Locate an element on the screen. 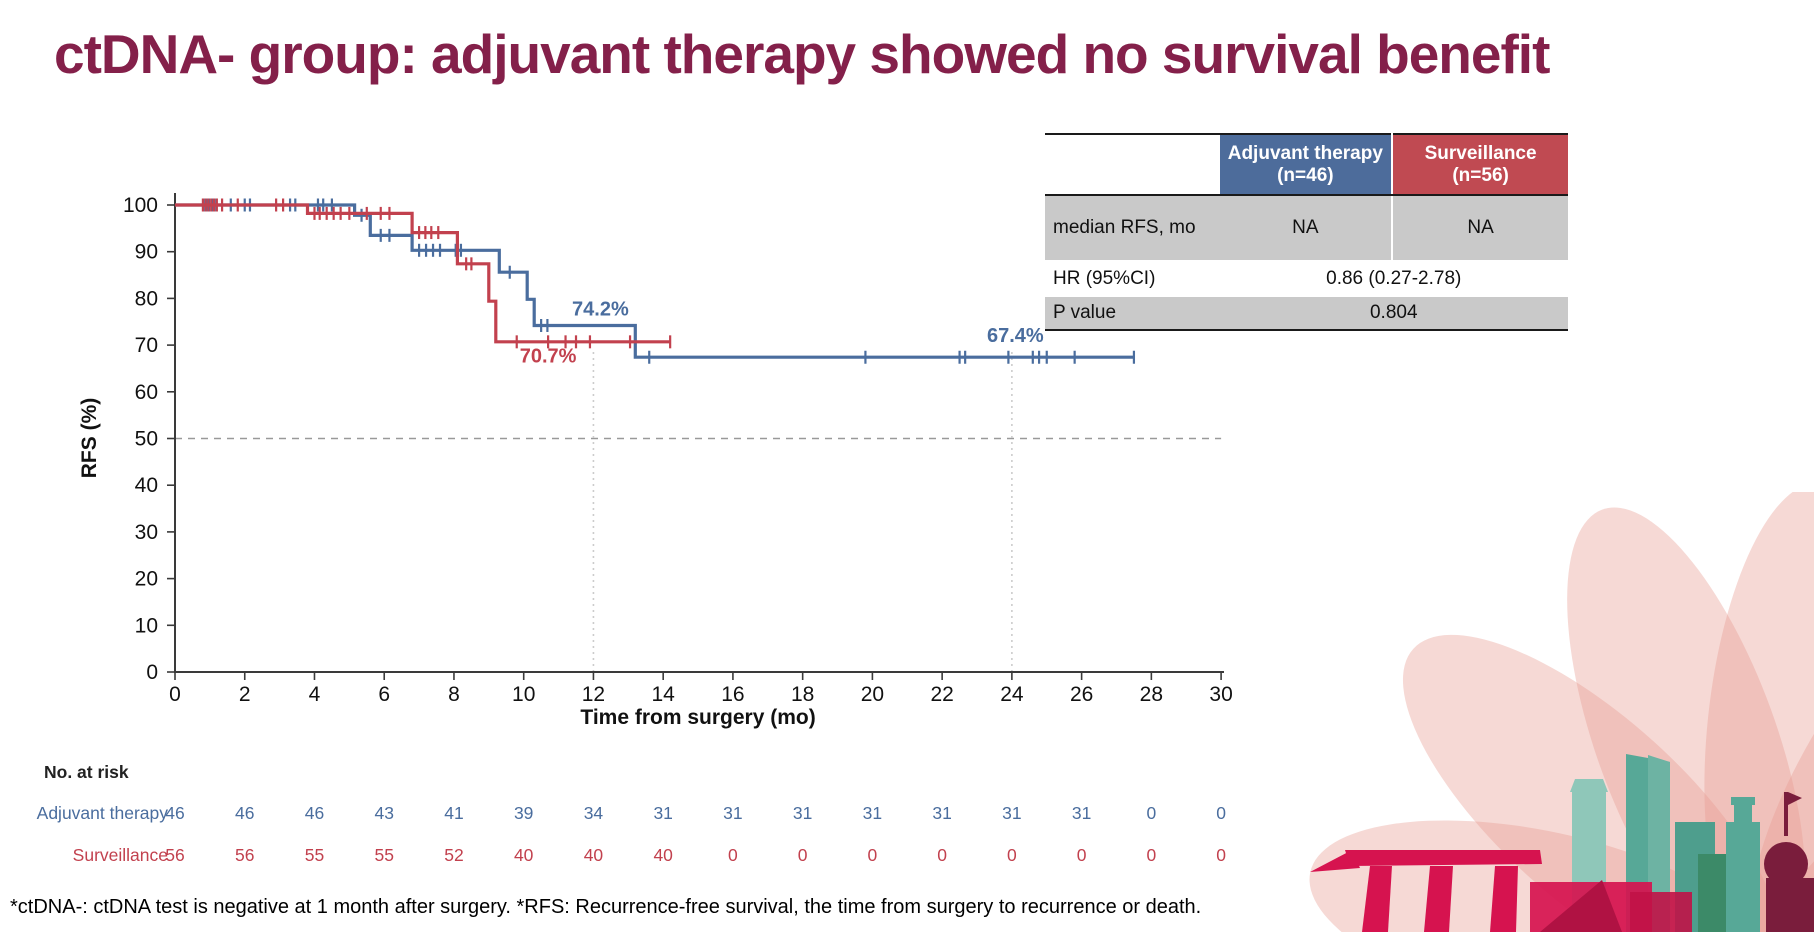 This screenshot has width=1814, height=932. survival-rate-annotation: 74.2% is located at coordinates (600, 310).